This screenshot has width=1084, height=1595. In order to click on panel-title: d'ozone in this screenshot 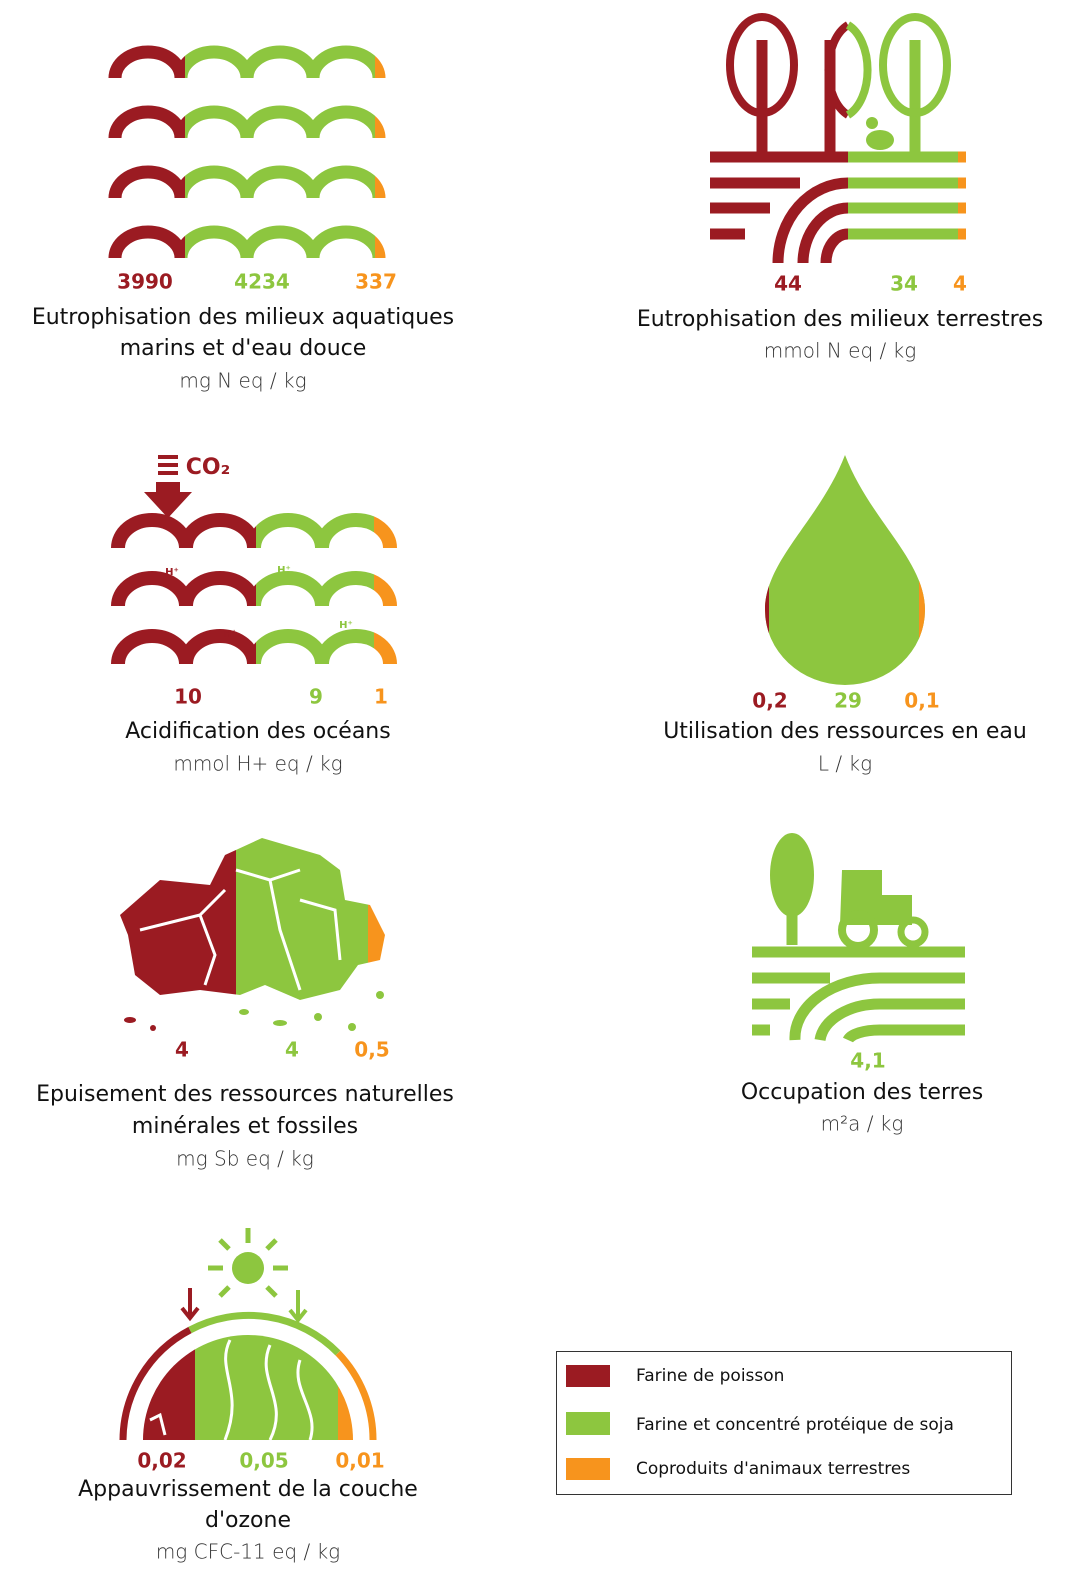, I will do `click(248, 1520)`.